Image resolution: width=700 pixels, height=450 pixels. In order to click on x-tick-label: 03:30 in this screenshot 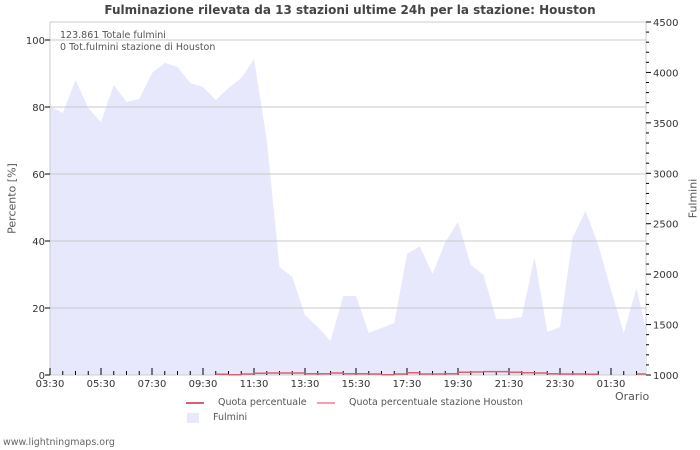, I will do `click(50, 384)`.